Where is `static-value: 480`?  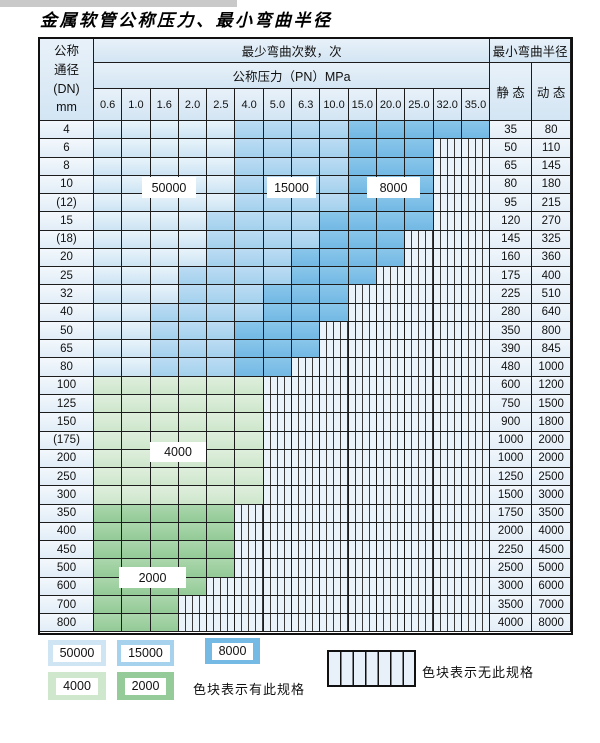 static-value: 480 is located at coordinates (511, 367).